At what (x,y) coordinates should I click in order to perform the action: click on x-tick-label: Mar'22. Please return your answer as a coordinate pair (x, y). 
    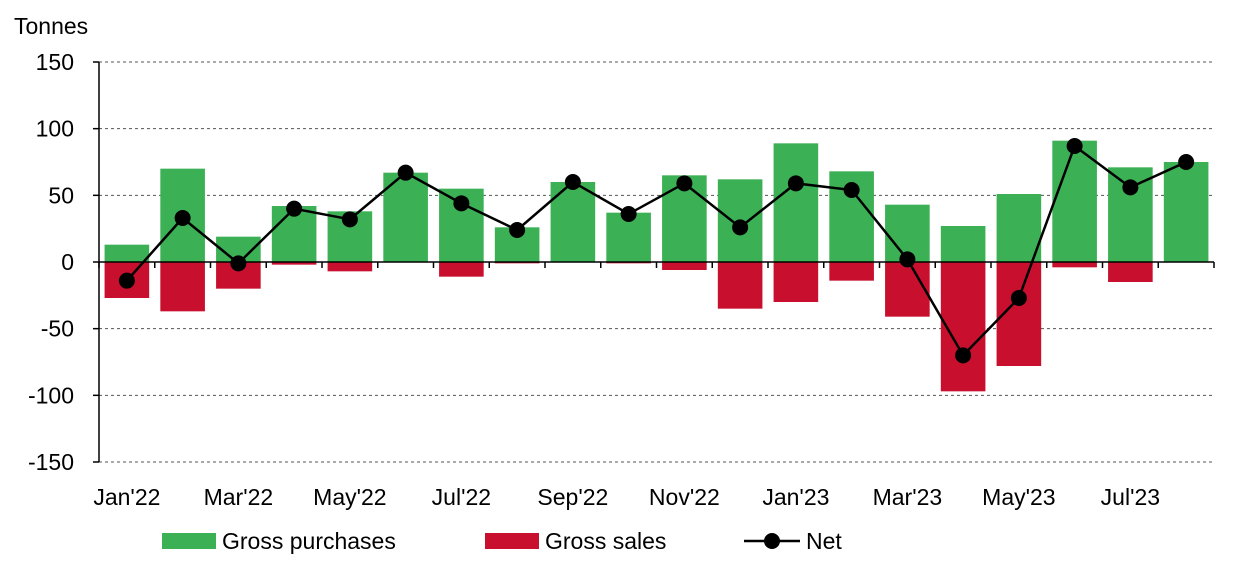
    Looking at the image, I should click on (239, 497).